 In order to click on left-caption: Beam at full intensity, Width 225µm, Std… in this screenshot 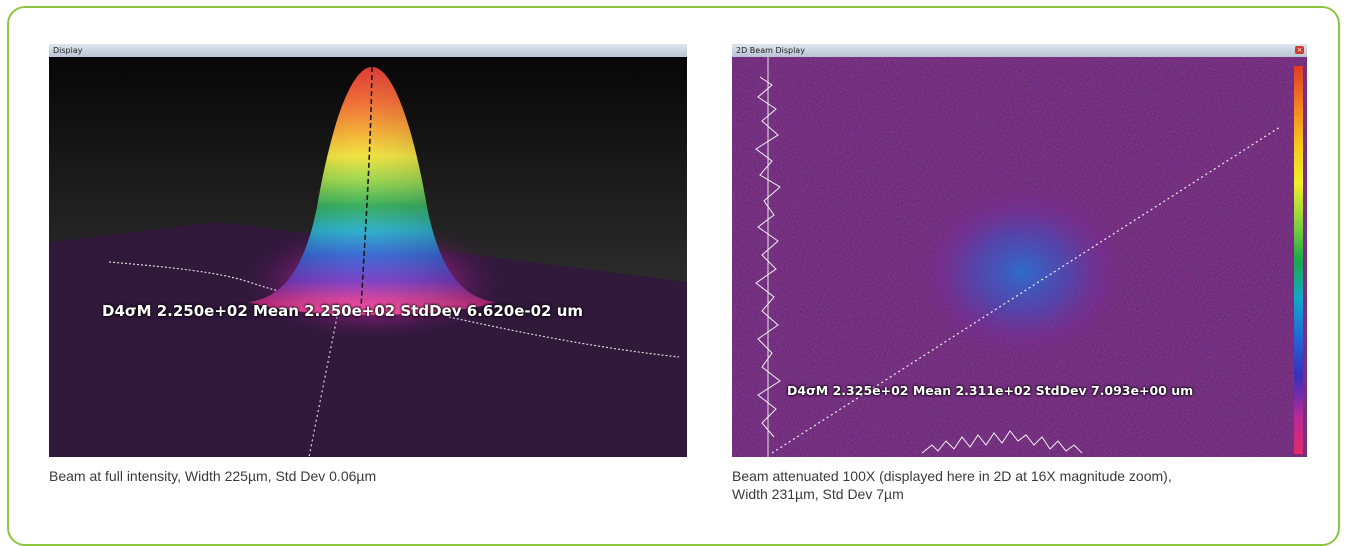, I will do `click(213, 476)`.